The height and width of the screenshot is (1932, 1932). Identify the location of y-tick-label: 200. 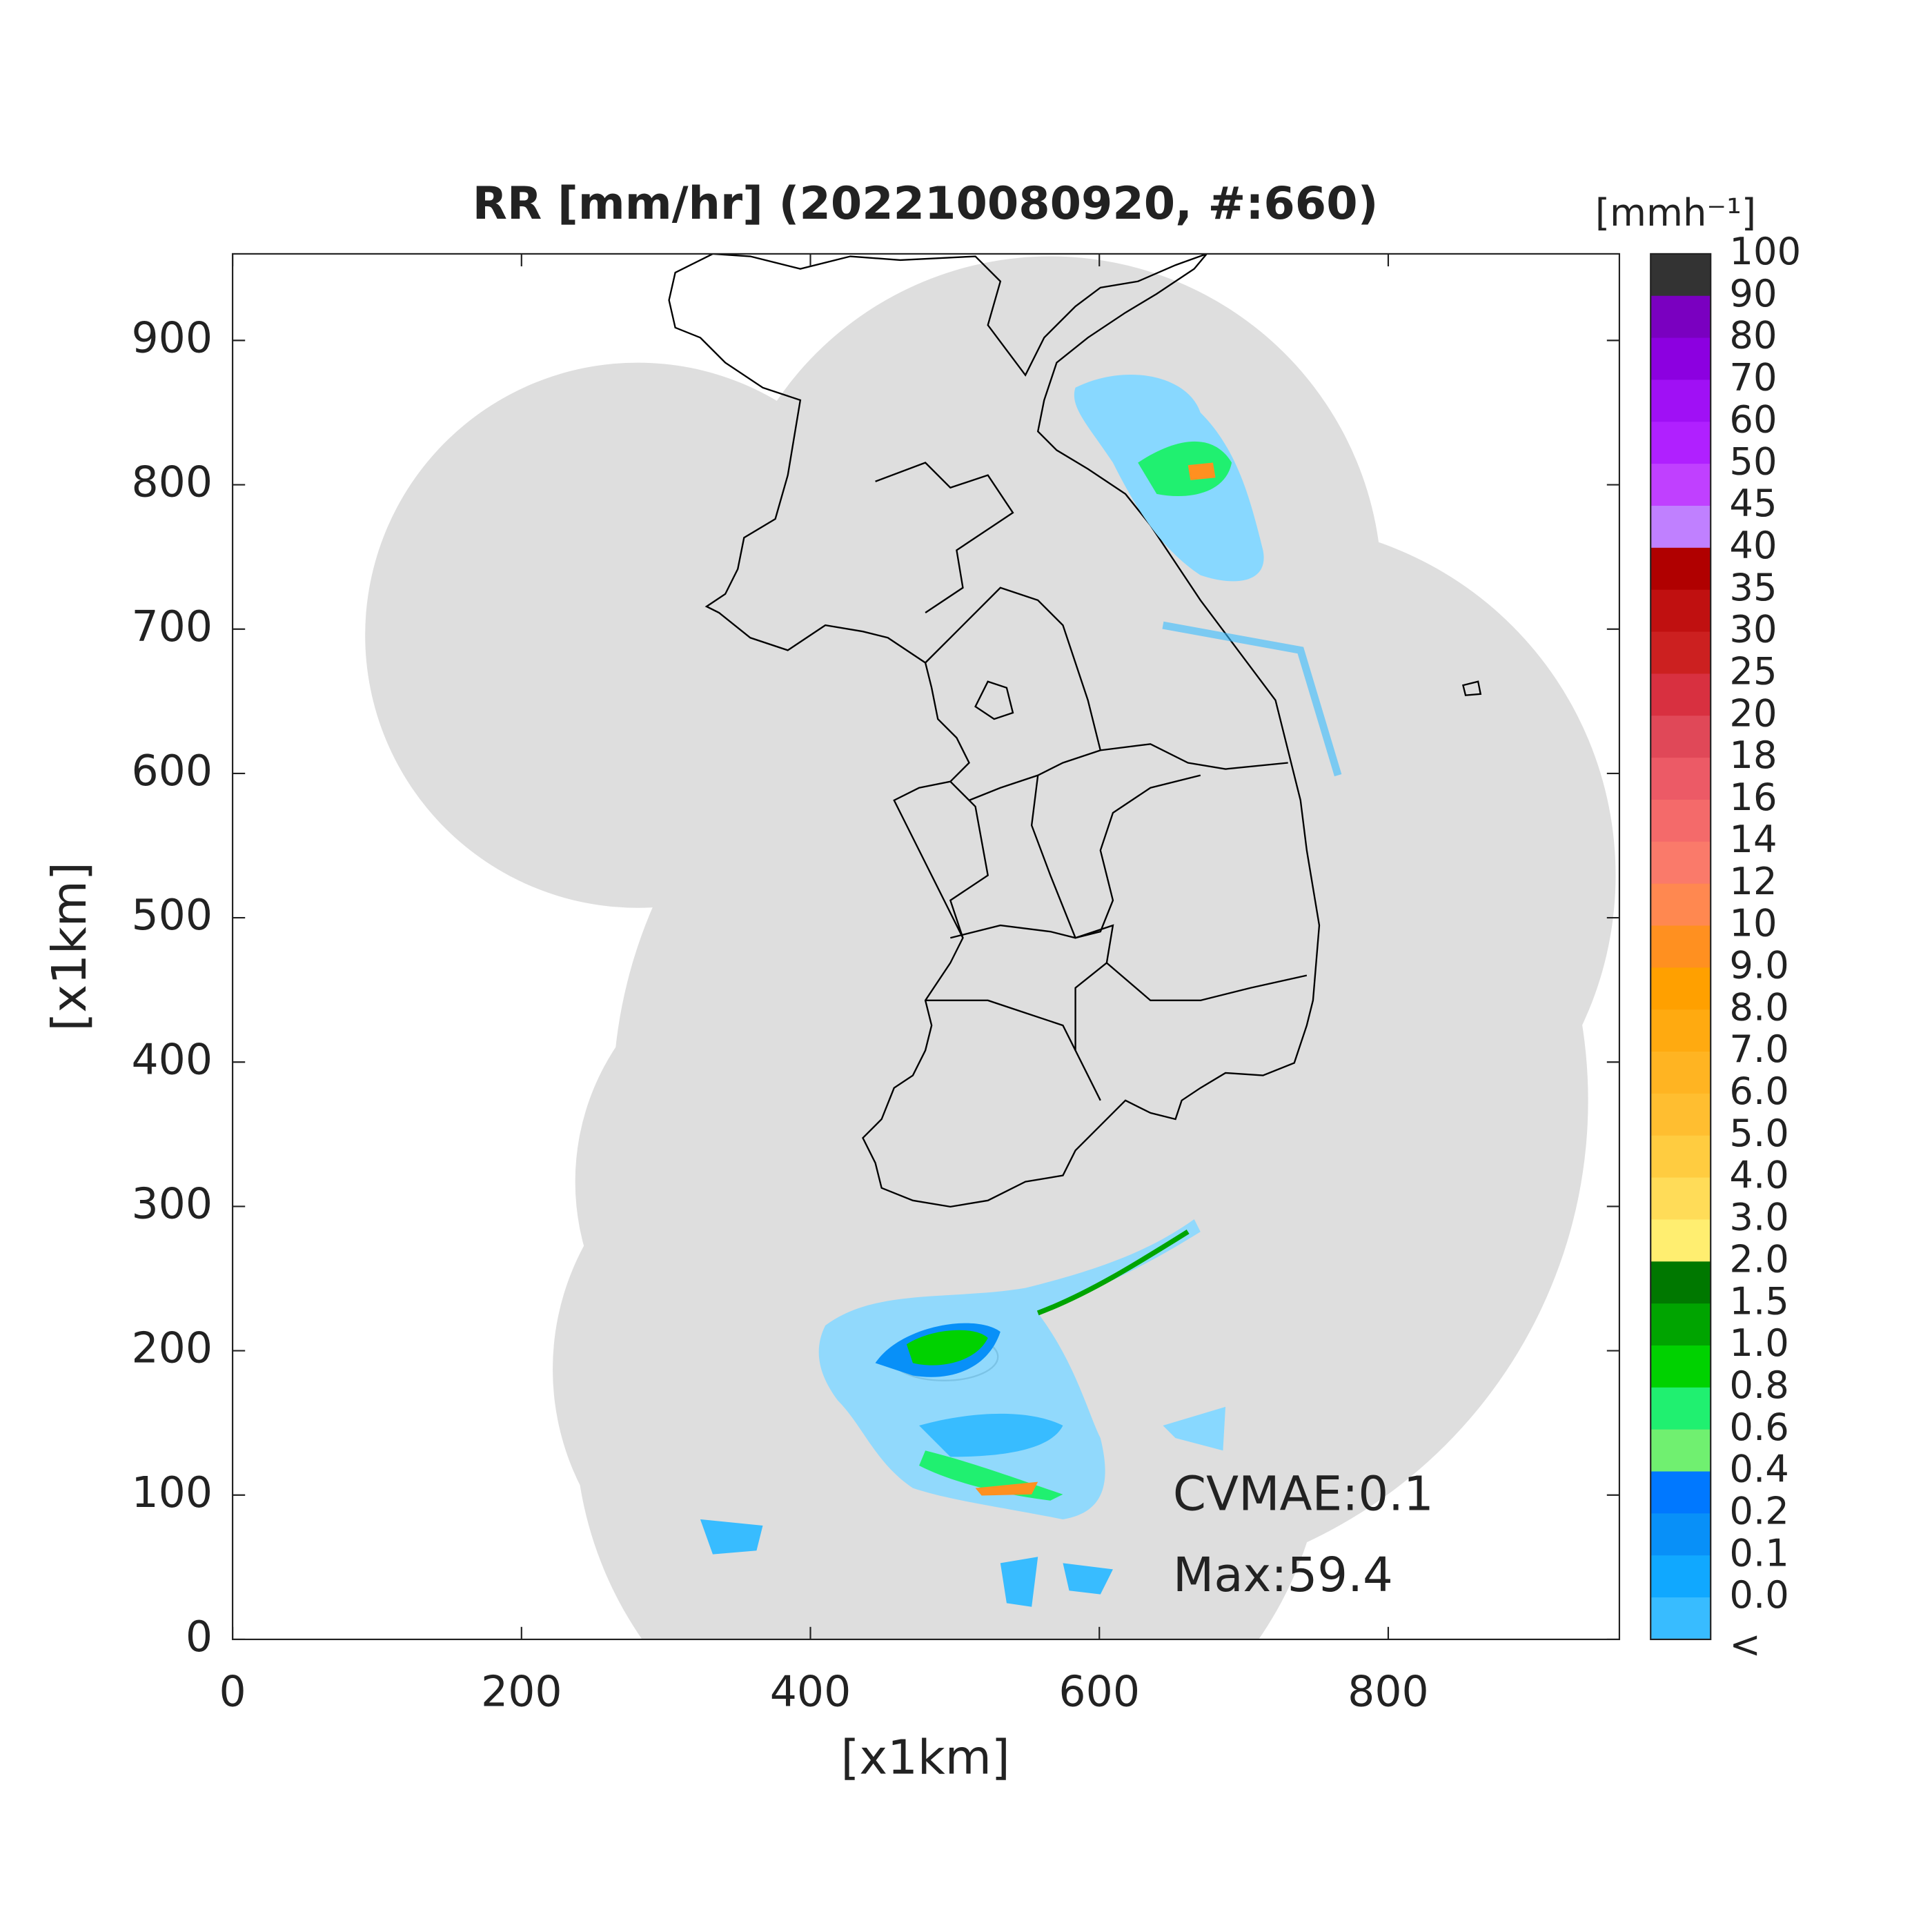
(172, 1348).